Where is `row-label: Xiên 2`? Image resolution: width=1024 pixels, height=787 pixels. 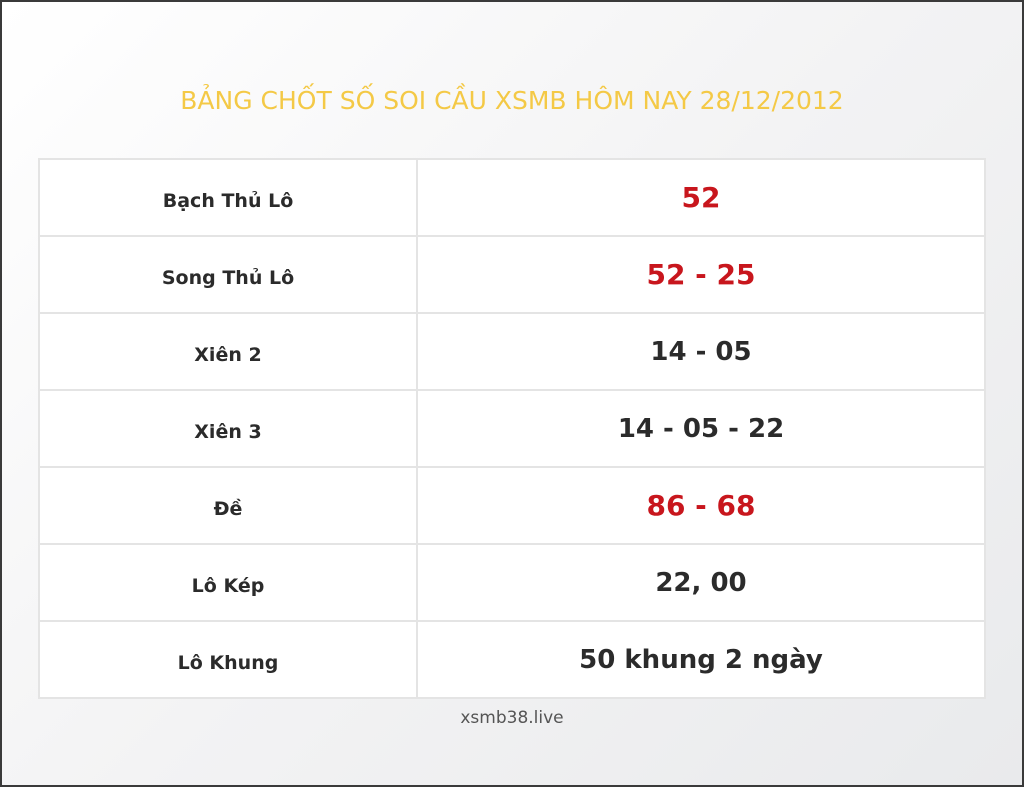
row-label: Xiên 2 is located at coordinates (228, 351).